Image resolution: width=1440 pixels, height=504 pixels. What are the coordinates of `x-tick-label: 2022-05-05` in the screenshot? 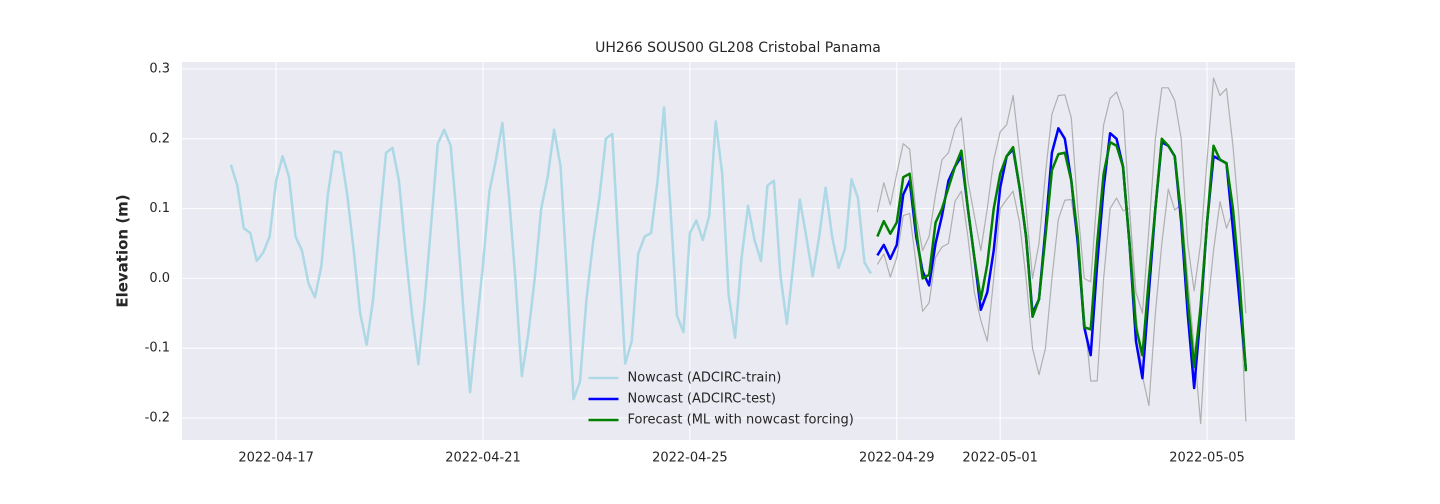 It's located at (1207, 458).